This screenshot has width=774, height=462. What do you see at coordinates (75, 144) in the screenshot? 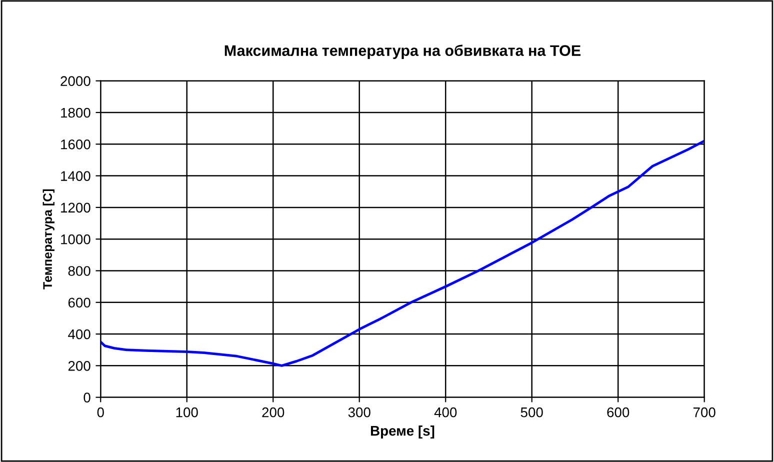
I see `y-tick-label: 1600` at bounding box center [75, 144].